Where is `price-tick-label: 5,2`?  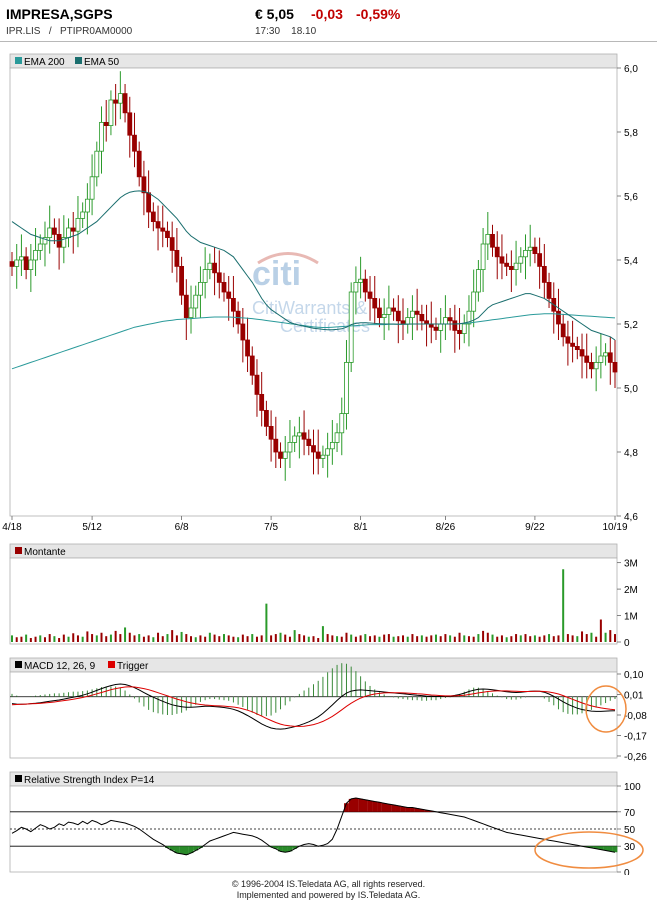 price-tick-label: 5,2 is located at coordinates (631, 325).